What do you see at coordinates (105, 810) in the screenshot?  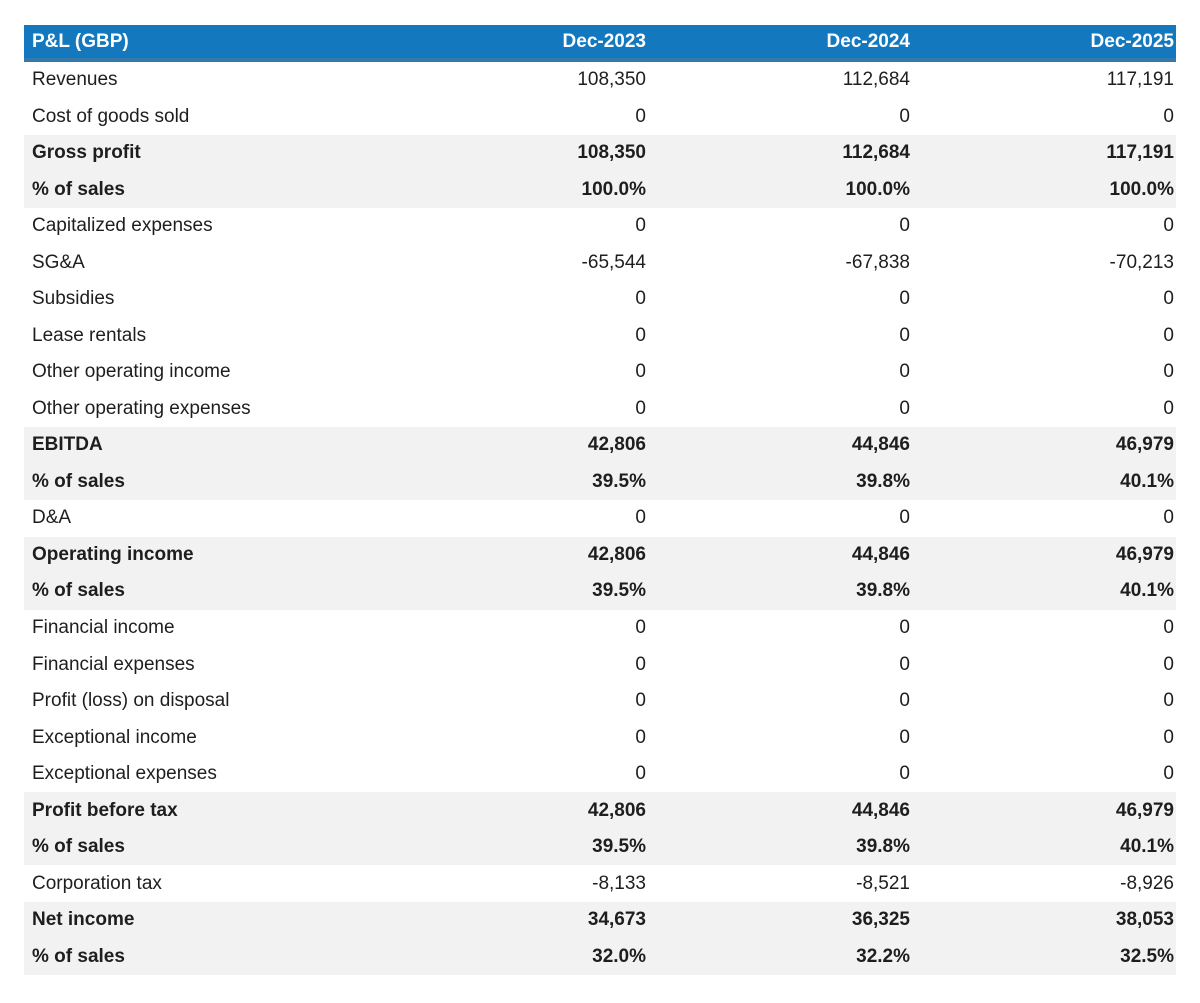 I see `row-label: Profit before tax` at bounding box center [105, 810].